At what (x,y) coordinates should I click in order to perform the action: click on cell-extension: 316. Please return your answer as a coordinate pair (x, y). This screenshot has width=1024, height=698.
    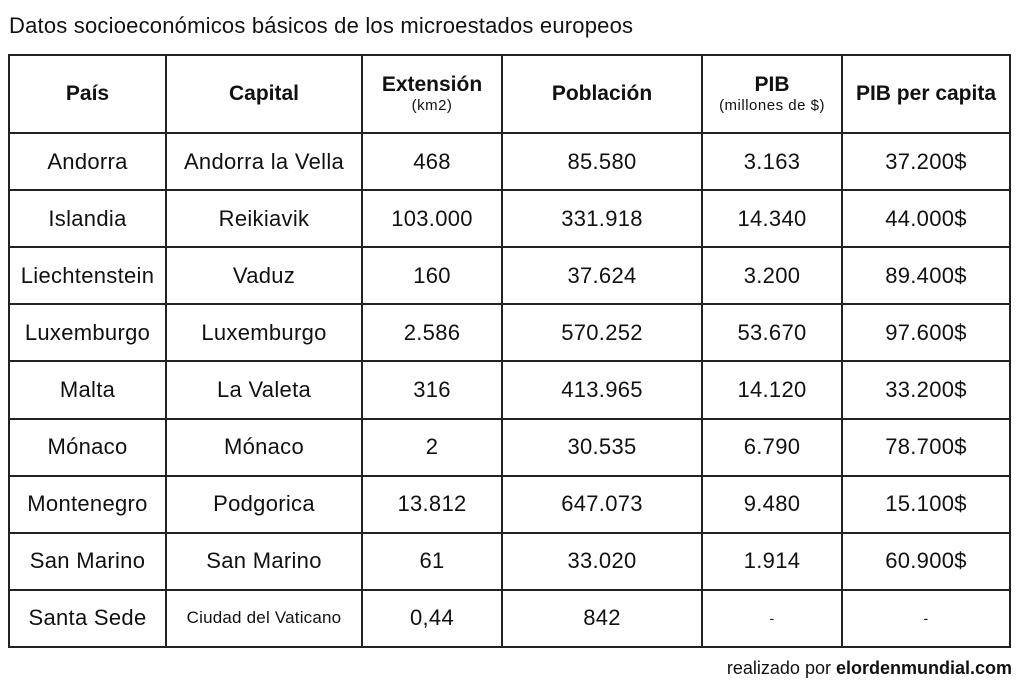
    Looking at the image, I should click on (432, 390).